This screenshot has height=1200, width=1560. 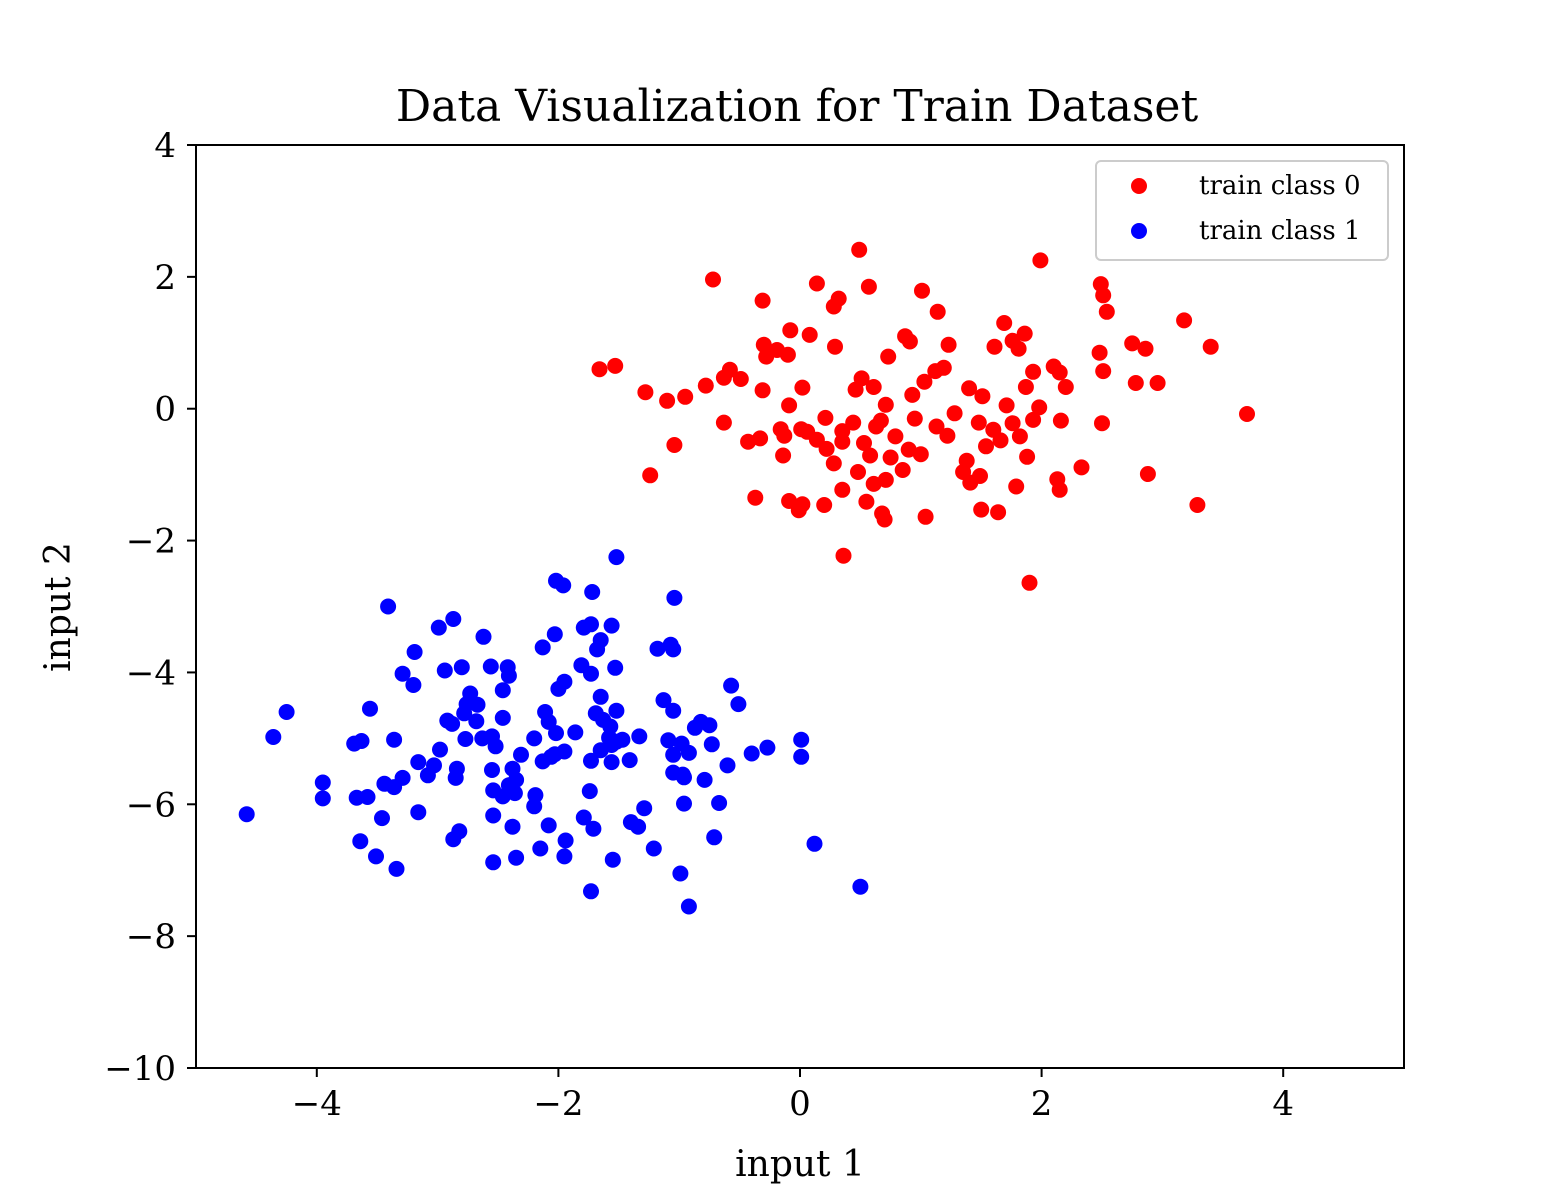 I want to click on x-tick-label: 4, so click(x=1283, y=1104).